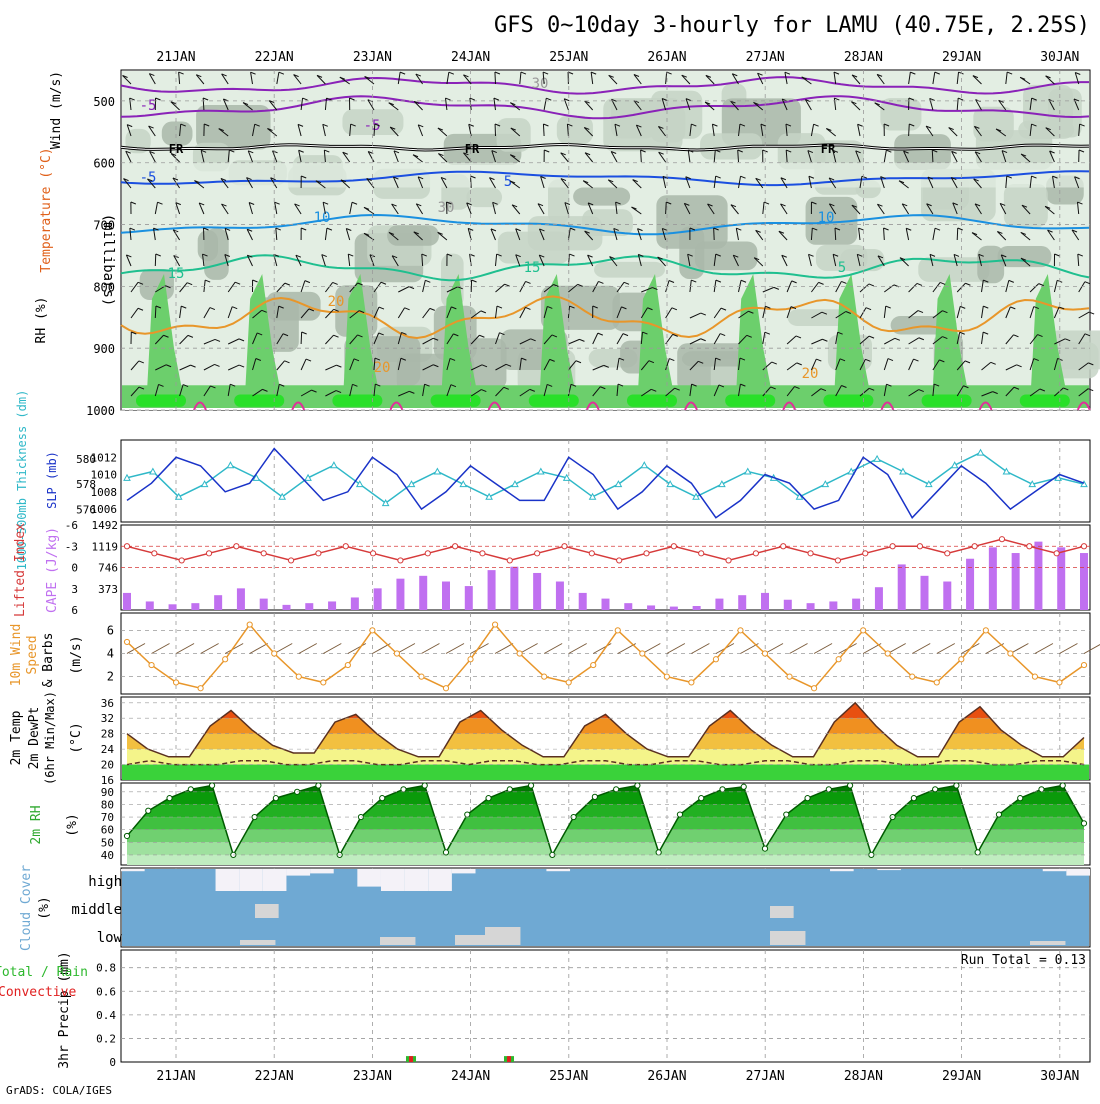 This screenshot has height=1104, width=1100. What do you see at coordinates (107, 855) in the screenshot?
I see `rh2m-ytick: 40` at bounding box center [107, 855].